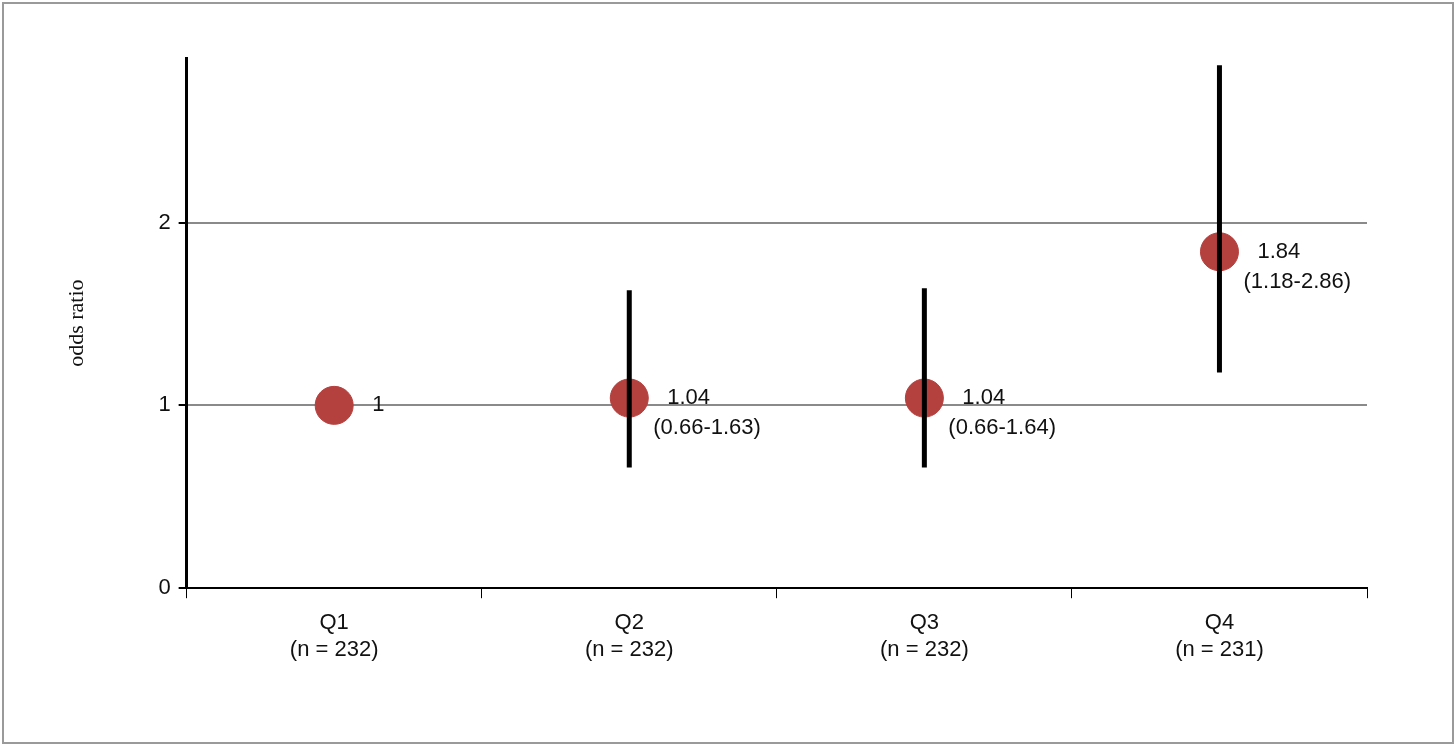  Describe the element at coordinates (1297, 265) in the screenshot. I see `data-label: 1.84 (1.18-2.86)` at that location.